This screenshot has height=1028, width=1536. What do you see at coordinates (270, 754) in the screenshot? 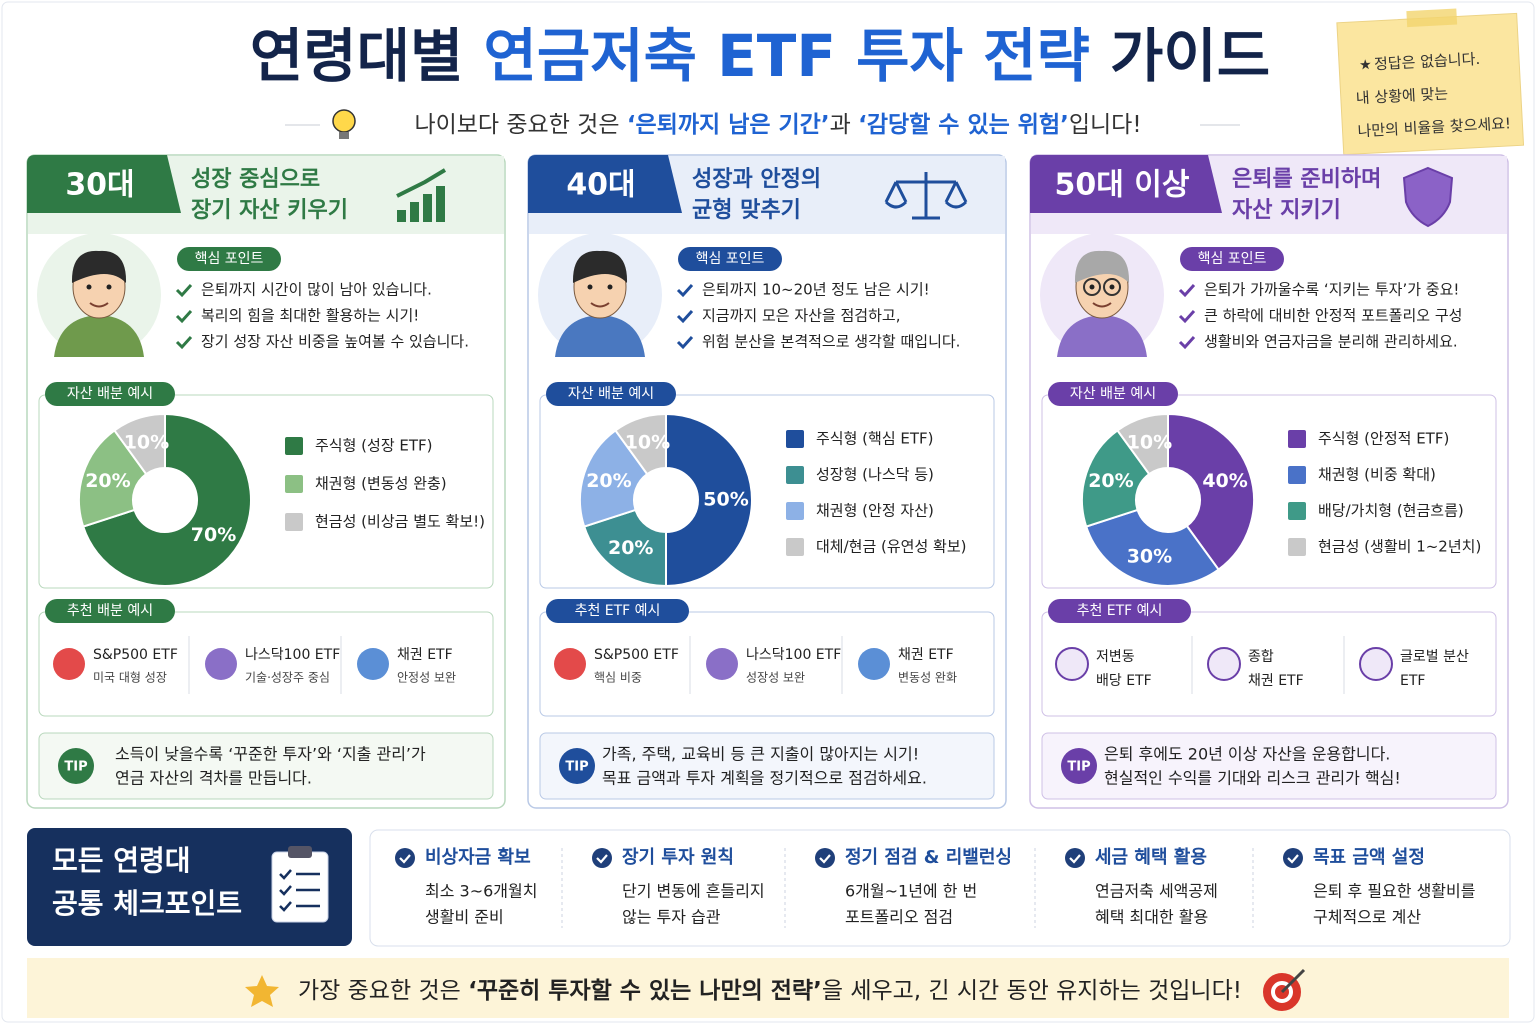
I see `tip-line: 소득이 낮을수록 ‘꾸준한 투자’와 ‘지출 관리’가` at bounding box center [270, 754].